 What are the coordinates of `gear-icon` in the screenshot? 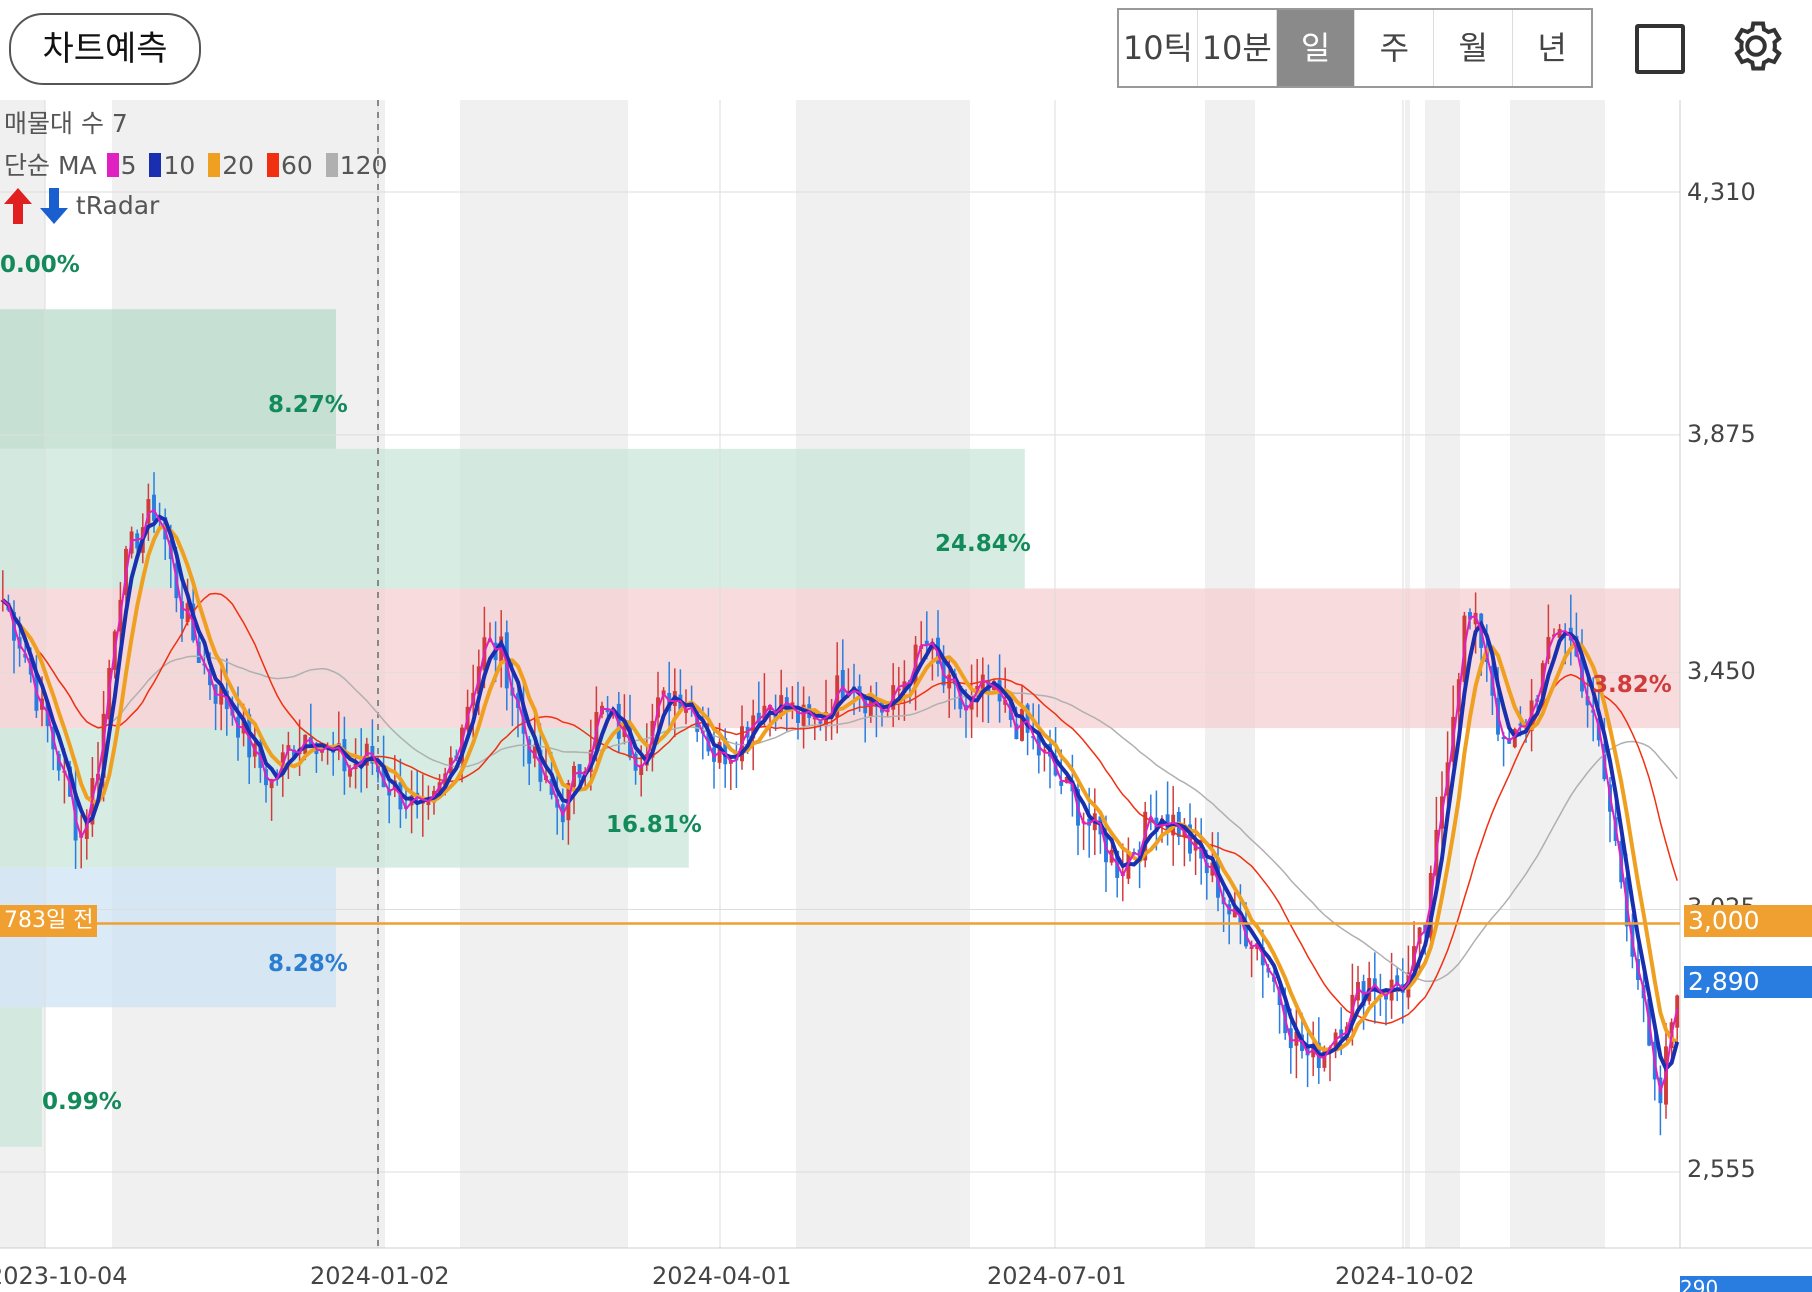 It's located at (1756, 46).